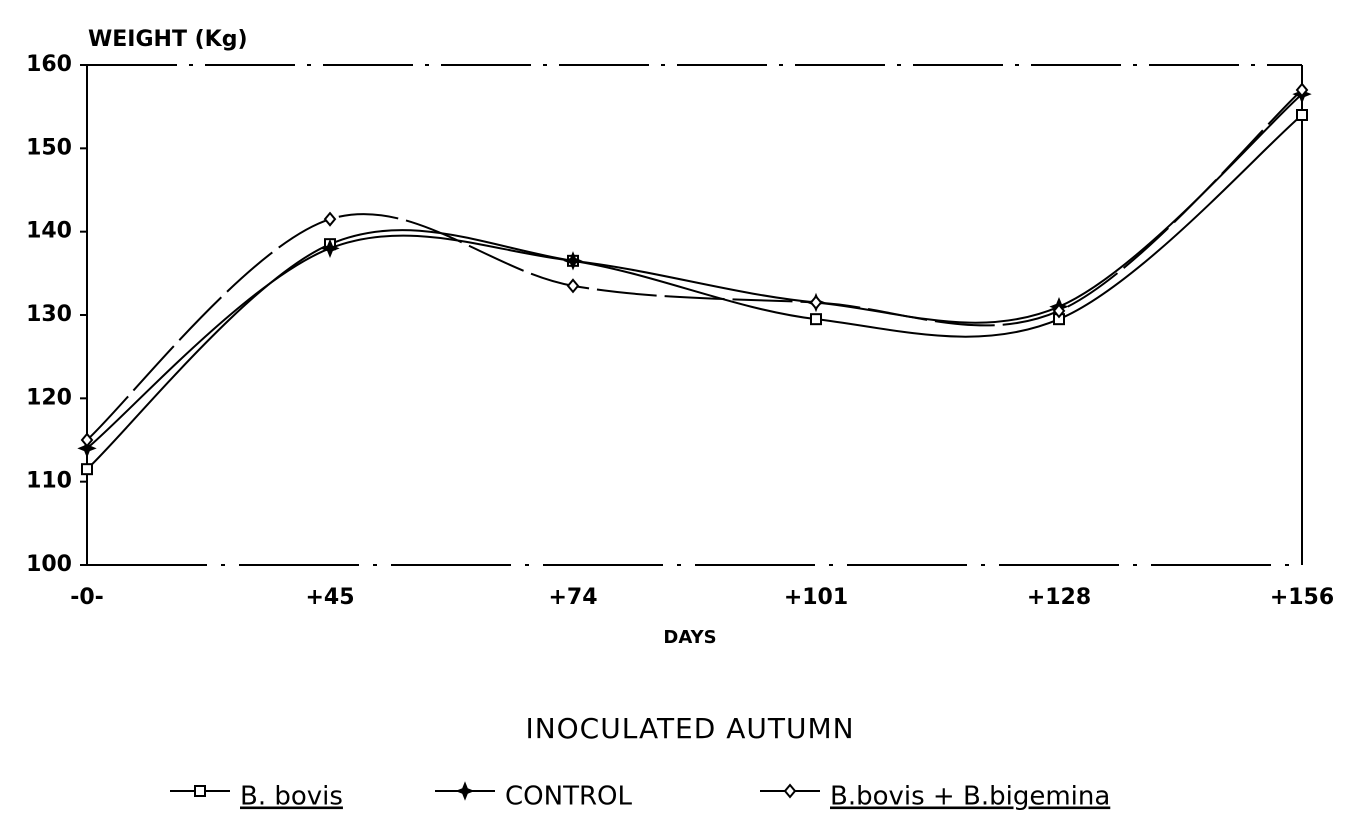  I want to click on x-tick-label: +74, so click(572, 597).